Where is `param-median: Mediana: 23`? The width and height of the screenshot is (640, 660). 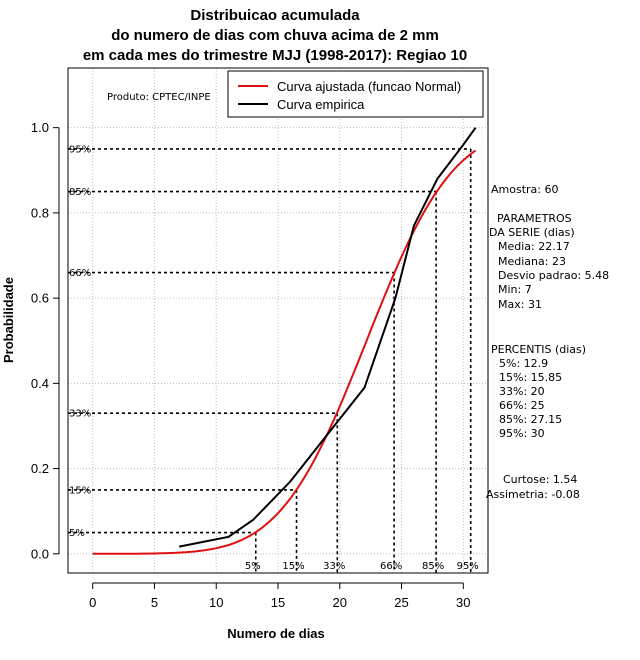
param-median: Mediana: 23 is located at coordinates (532, 261).